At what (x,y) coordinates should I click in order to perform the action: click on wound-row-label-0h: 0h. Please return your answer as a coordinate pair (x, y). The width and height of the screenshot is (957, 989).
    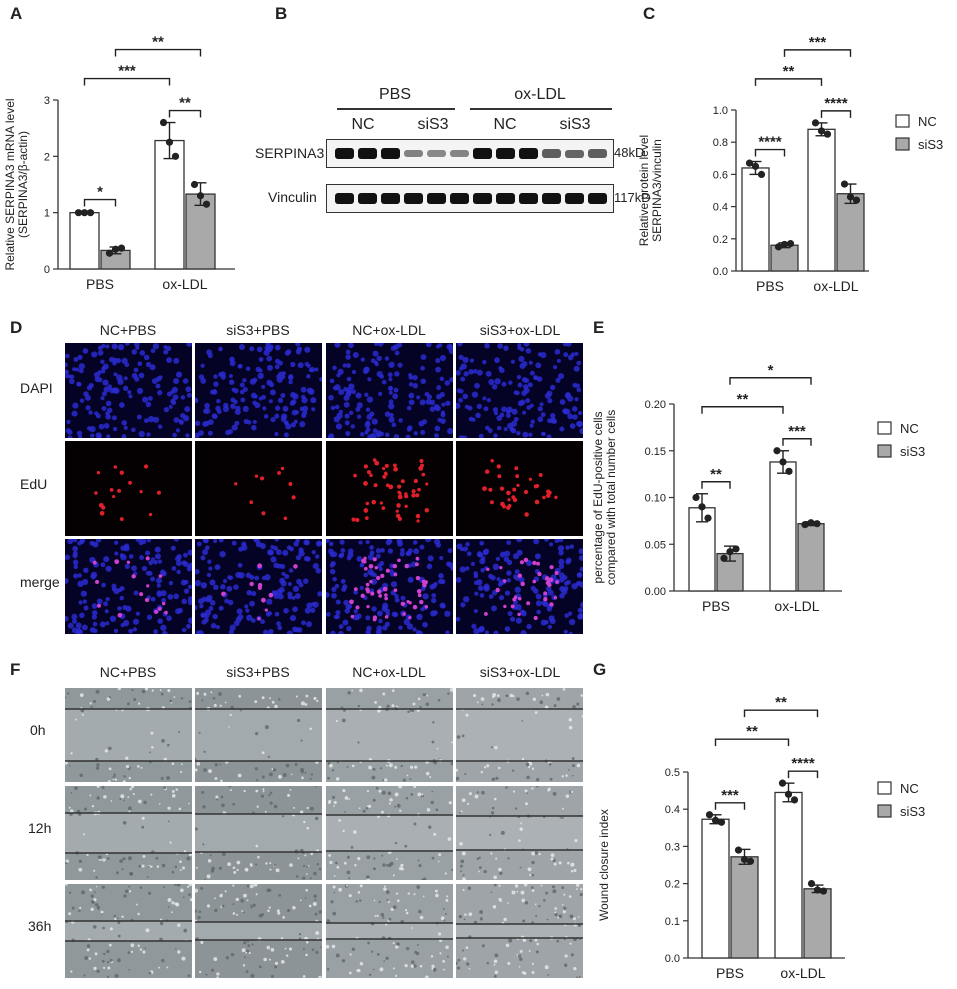
    Looking at the image, I should click on (38, 730).